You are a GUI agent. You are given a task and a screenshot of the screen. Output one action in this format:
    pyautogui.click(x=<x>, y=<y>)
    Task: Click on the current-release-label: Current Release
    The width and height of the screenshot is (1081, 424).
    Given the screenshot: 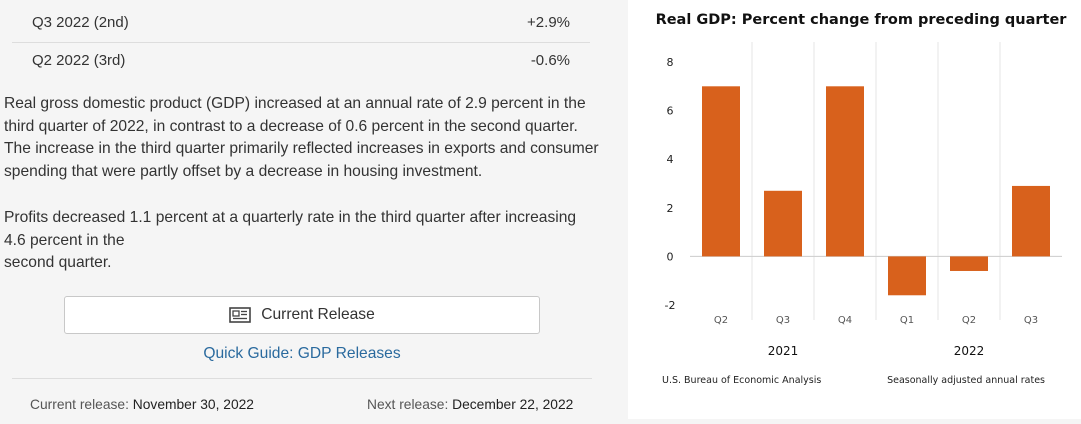 What is the action you would take?
    pyautogui.click(x=318, y=314)
    